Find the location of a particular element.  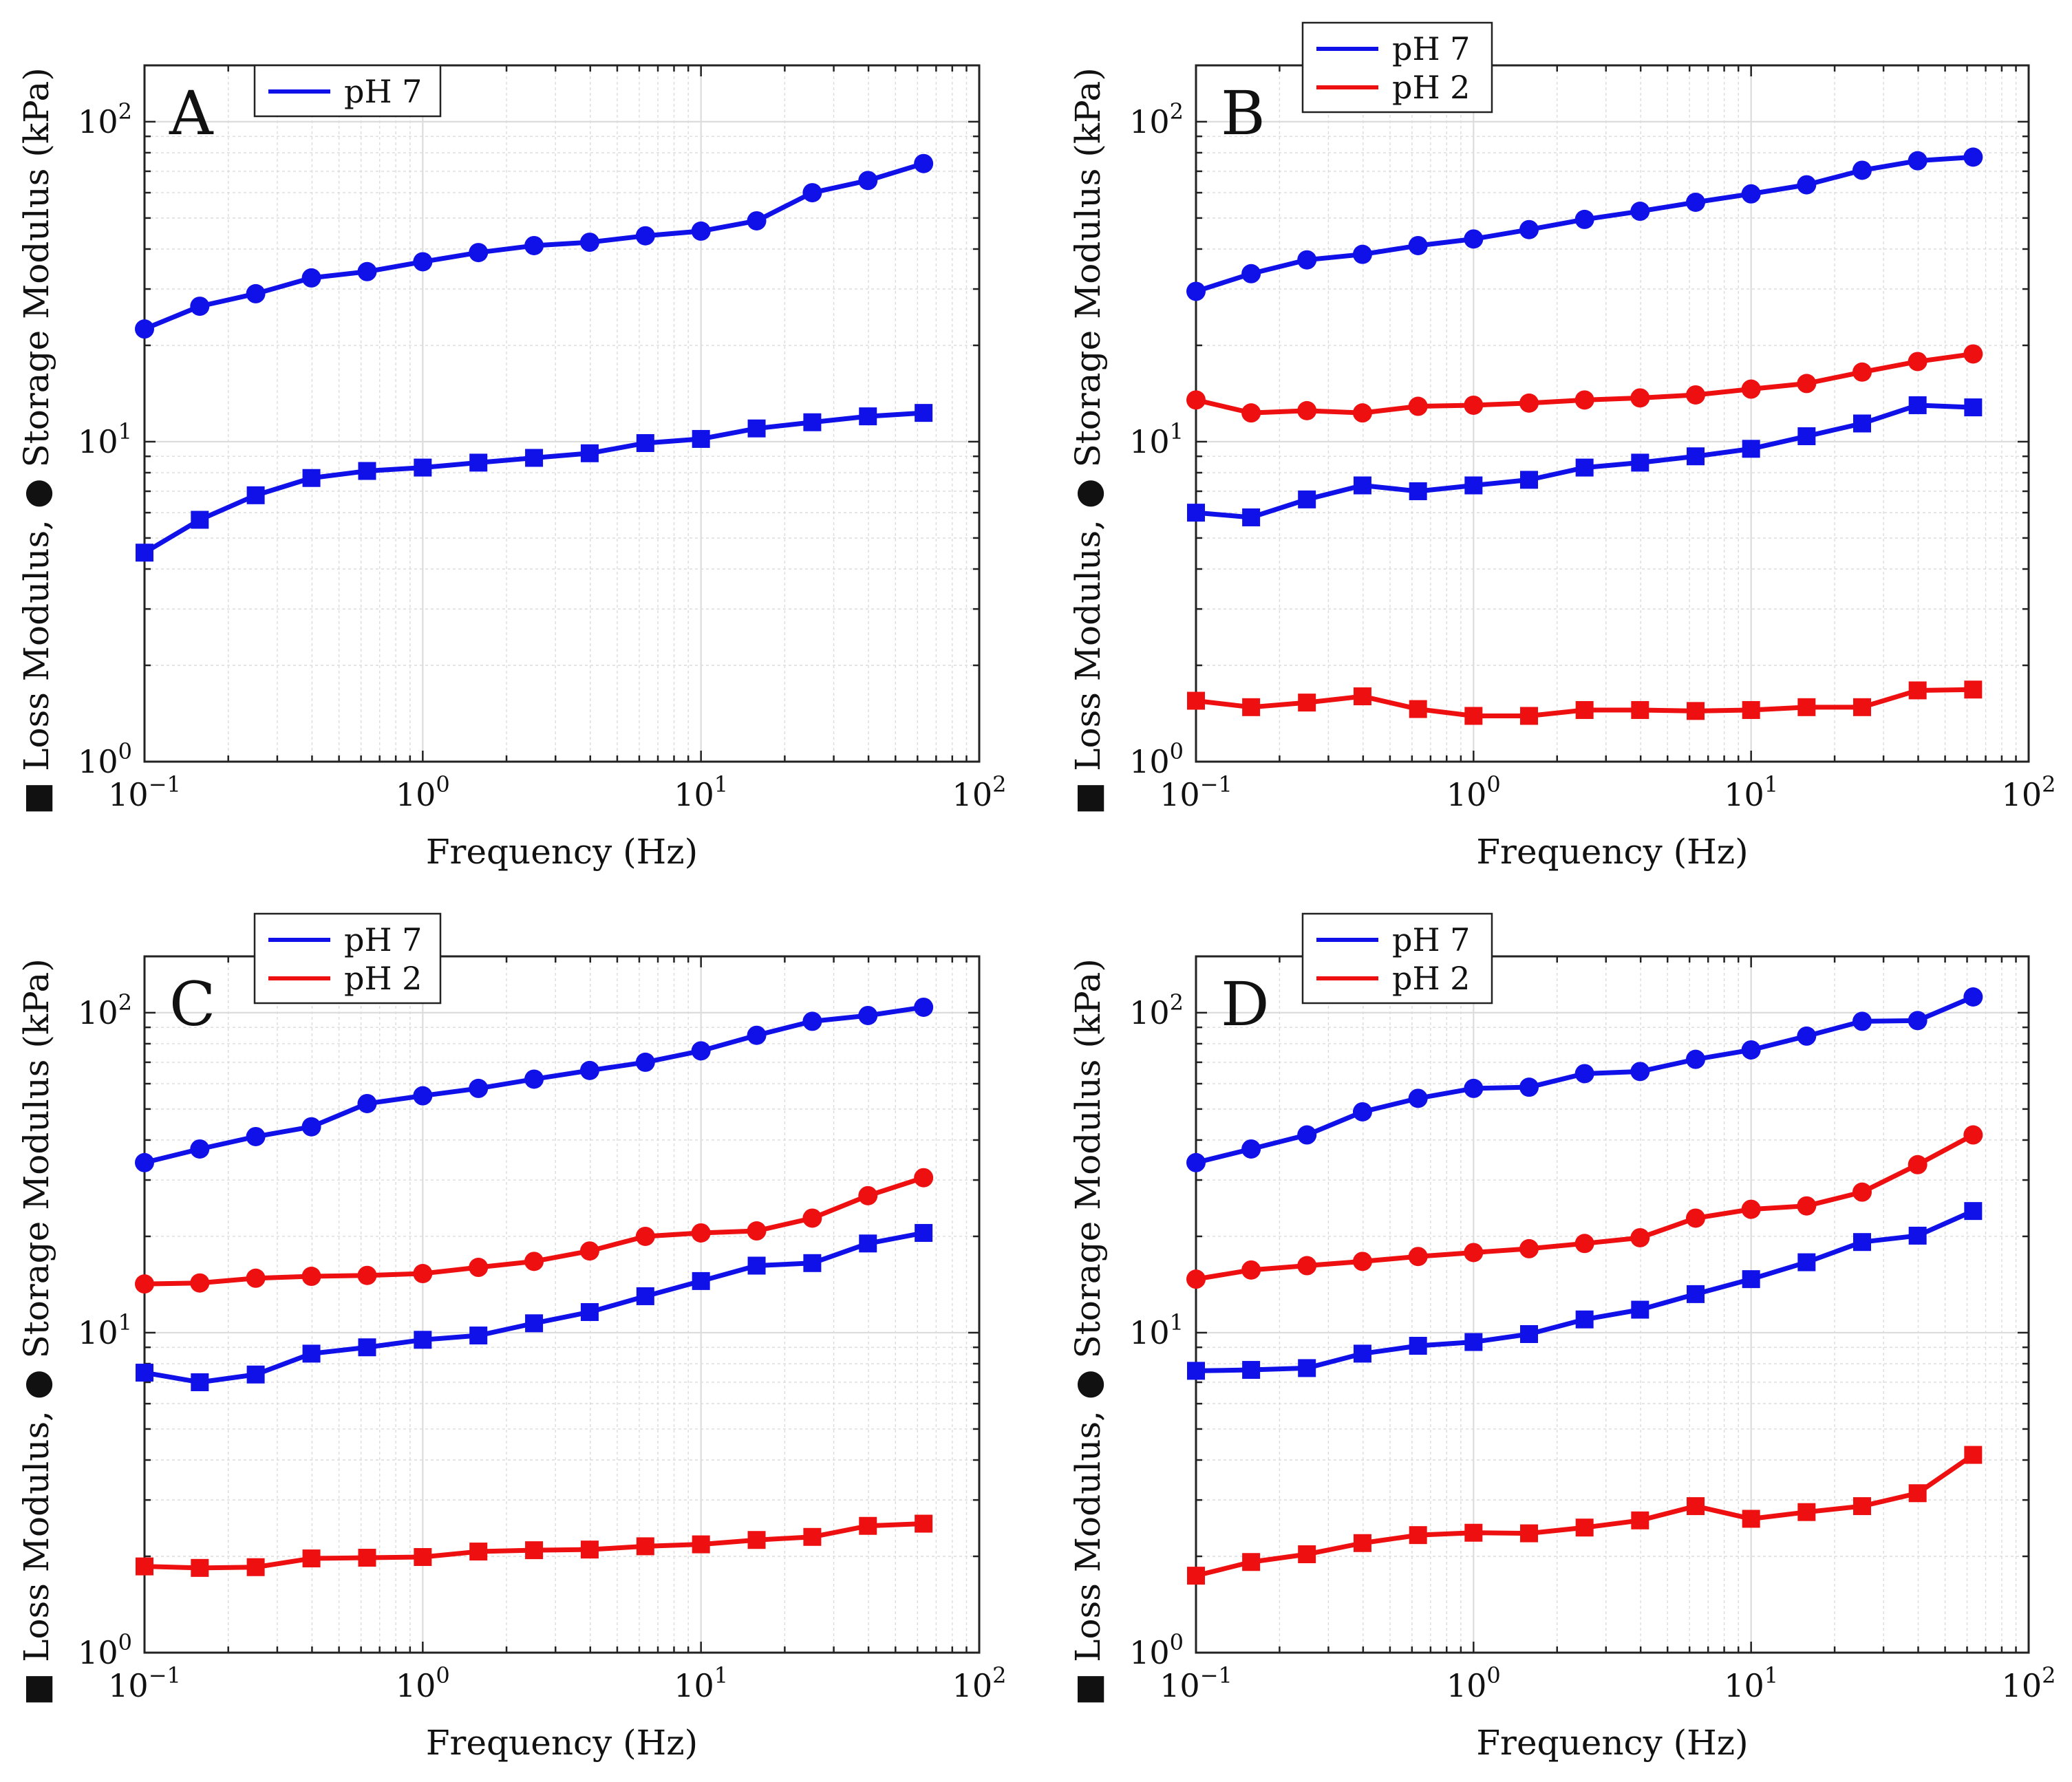

series-ph2-loss is located at coordinates (1585, 702).